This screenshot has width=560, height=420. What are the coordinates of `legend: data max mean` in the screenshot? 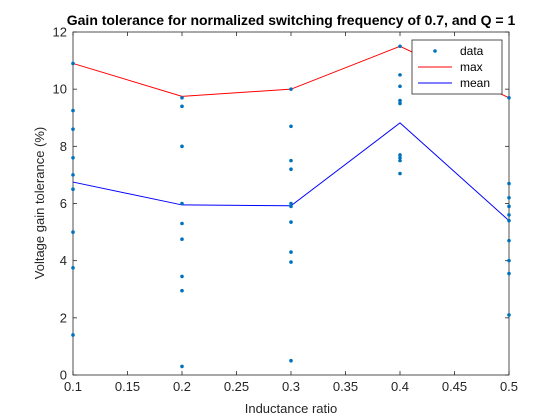 It's located at (457, 67).